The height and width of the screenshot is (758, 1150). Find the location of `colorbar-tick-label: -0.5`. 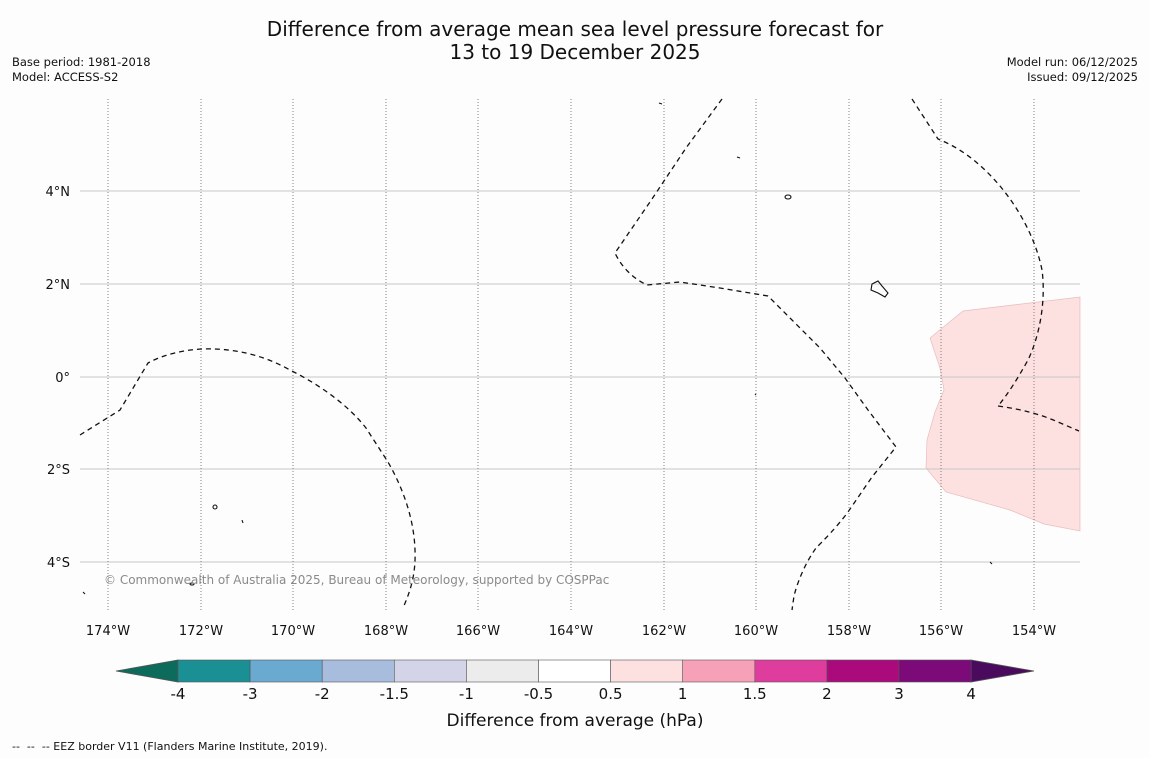

colorbar-tick-label: -0.5 is located at coordinates (538, 694).